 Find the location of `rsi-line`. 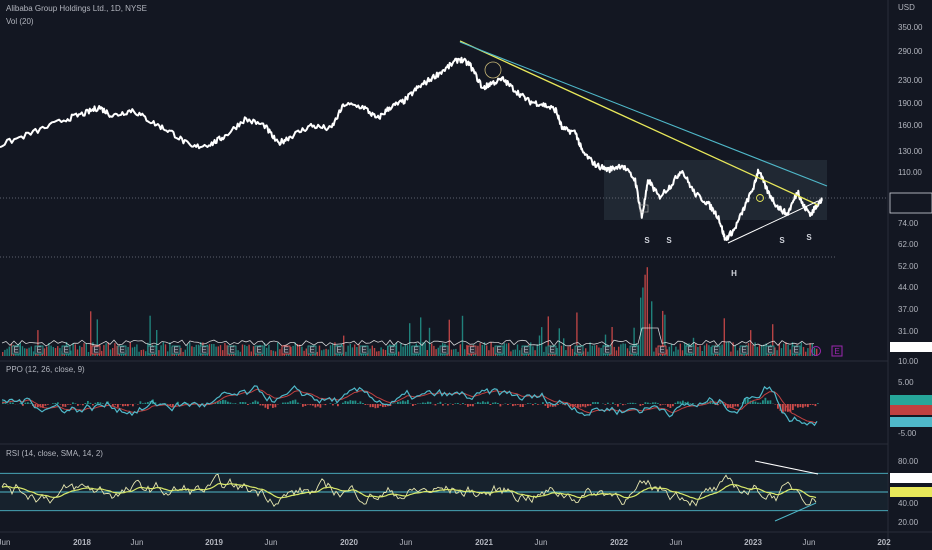

rsi-line is located at coordinates (409, 490).